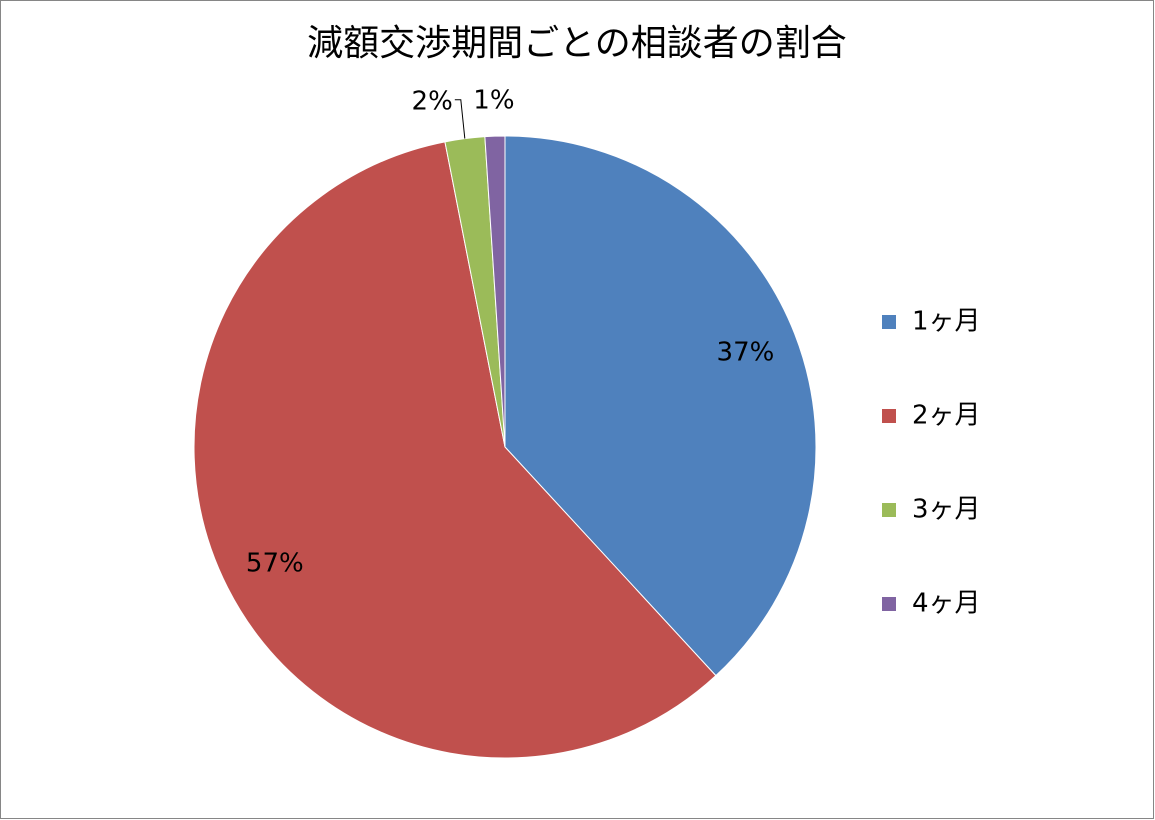  What do you see at coordinates (495, 291) in the screenshot?
I see `pie-slice` at bounding box center [495, 291].